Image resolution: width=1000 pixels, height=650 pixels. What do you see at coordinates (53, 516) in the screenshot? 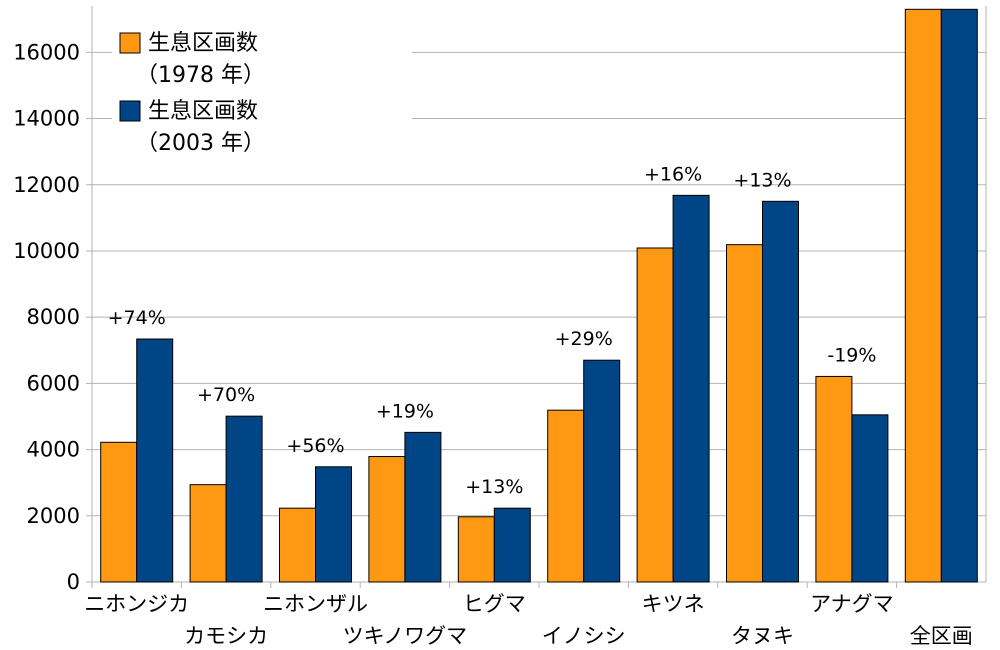
I see `y-tick-label: 2000` at bounding box center [53, 516].